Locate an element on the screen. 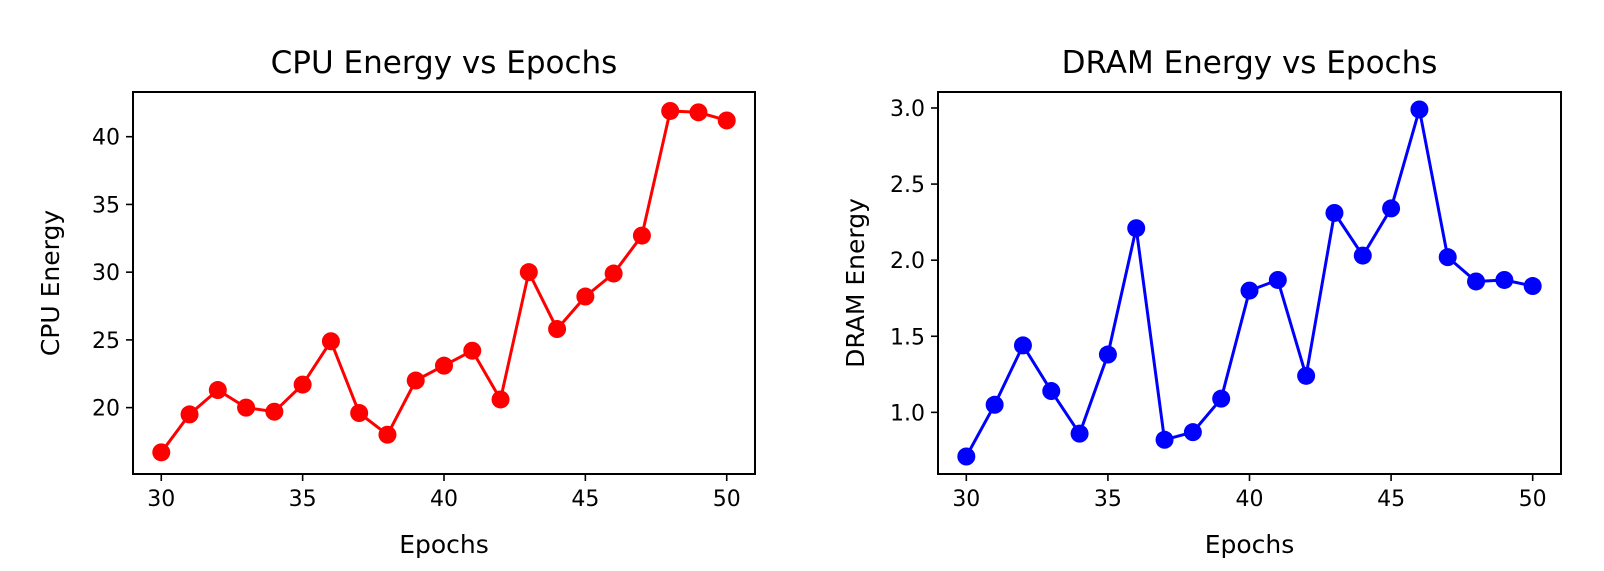  cpu-y-axis-label: CPU Energy is located at coordinates (50, 283).